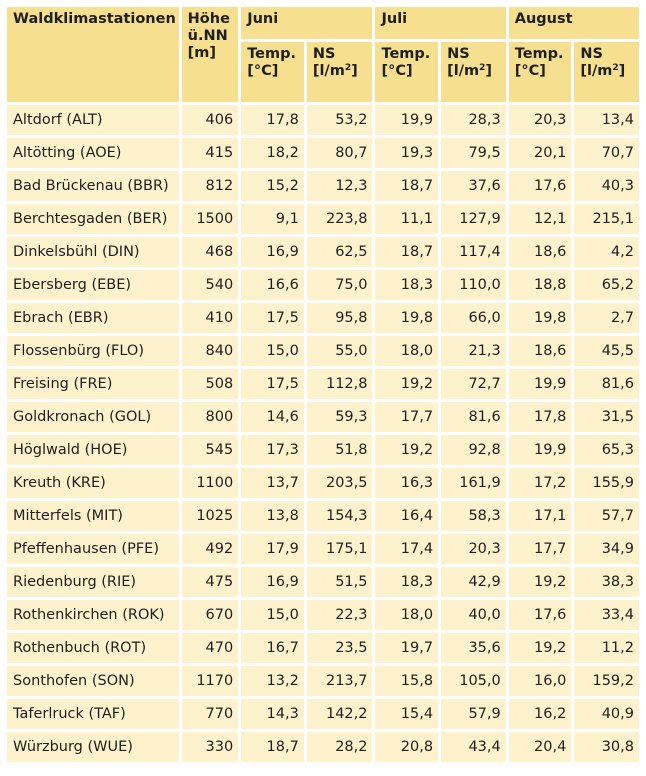 The image size is (646, 776). I want to click on cell-july-ns: 161,9, so click(473, 483).